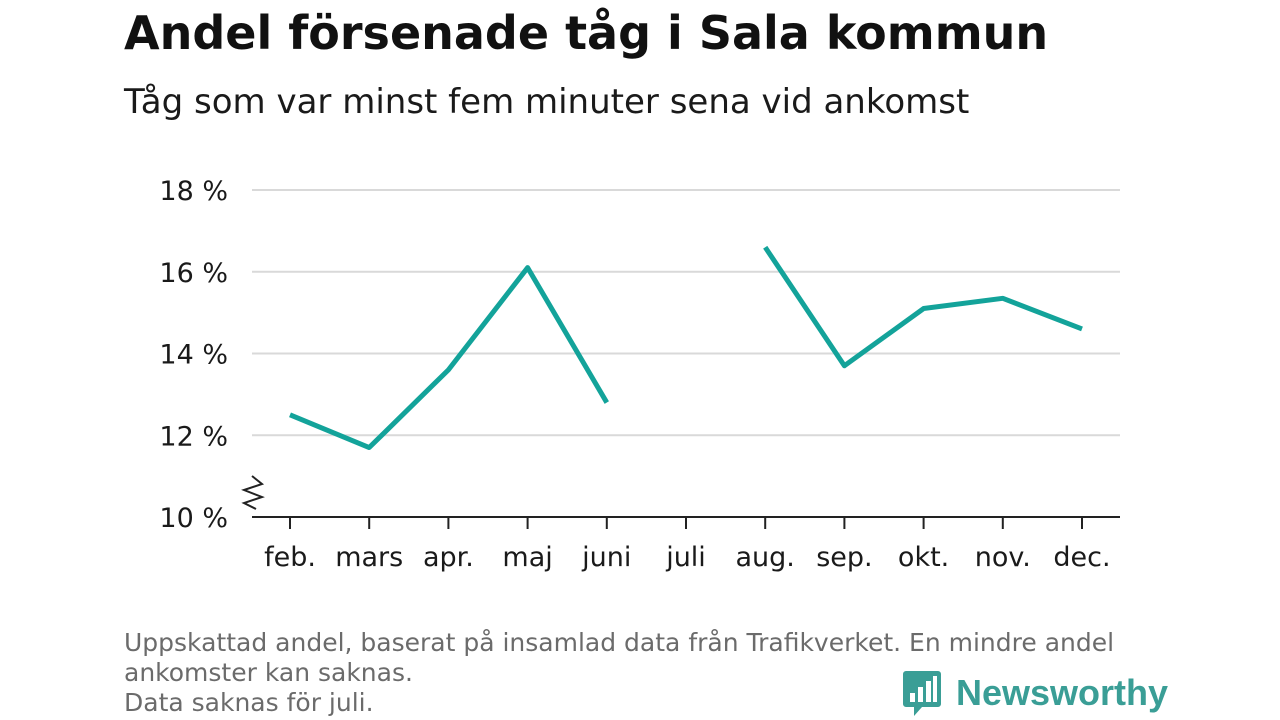 The image size is (1280, 720). I want to click on bar-chart-speech-bubble-icon, so click(922, 693).